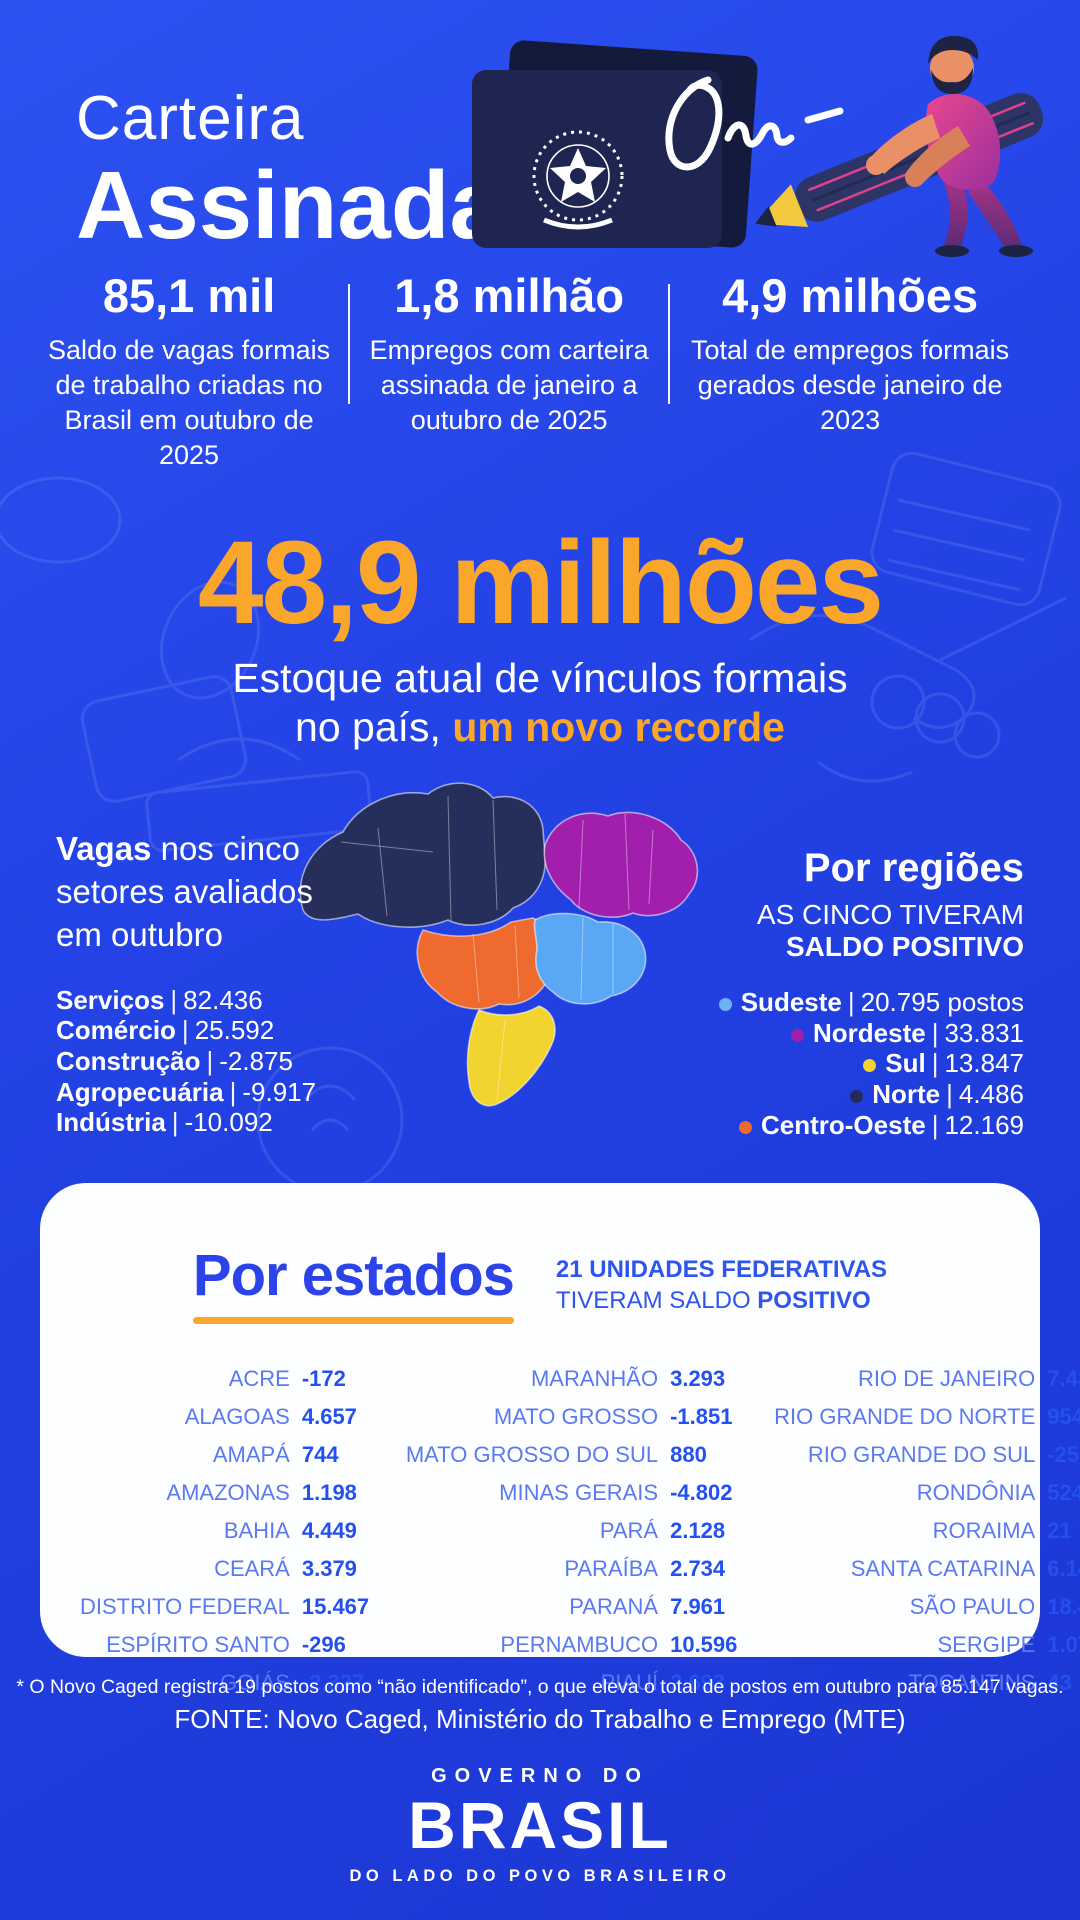  I want to click on state-row: ACRE -172, so click(287, 1378).